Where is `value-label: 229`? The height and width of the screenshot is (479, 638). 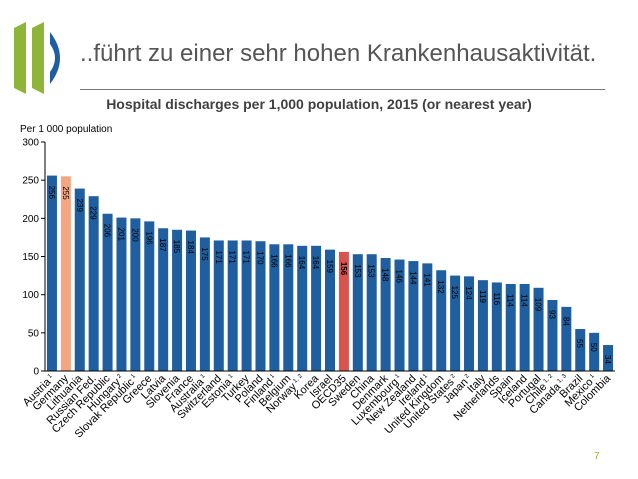 value-label: 229 is located at coordinates (93, 213).